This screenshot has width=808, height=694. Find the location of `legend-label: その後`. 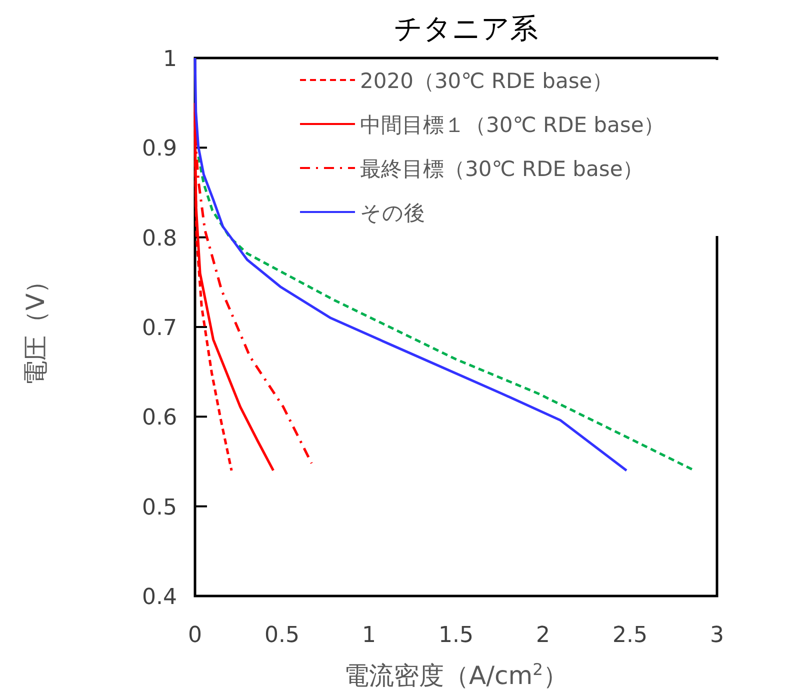

legend-label: その後 is located at coordinates (392, 213).